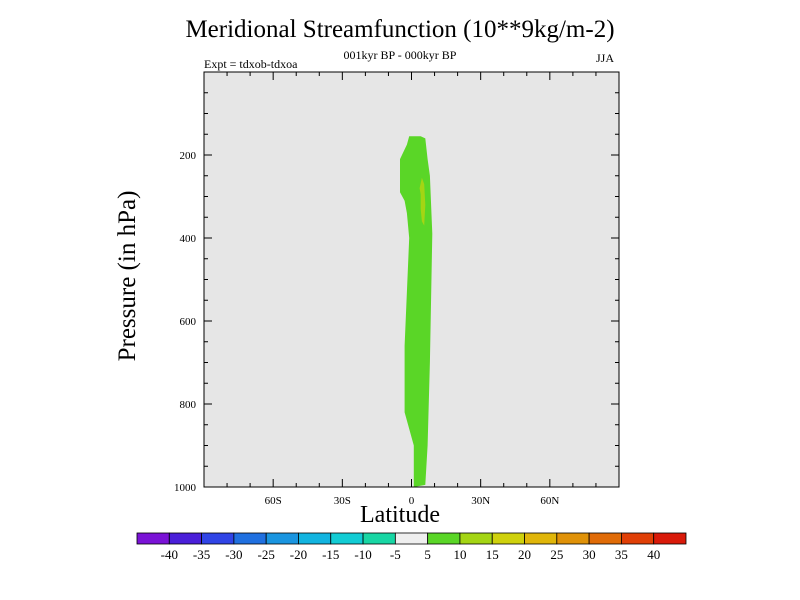  Describe the element at coordinates (298, 554) in the screenshot. I see `colorbar-label: -20` at that location.